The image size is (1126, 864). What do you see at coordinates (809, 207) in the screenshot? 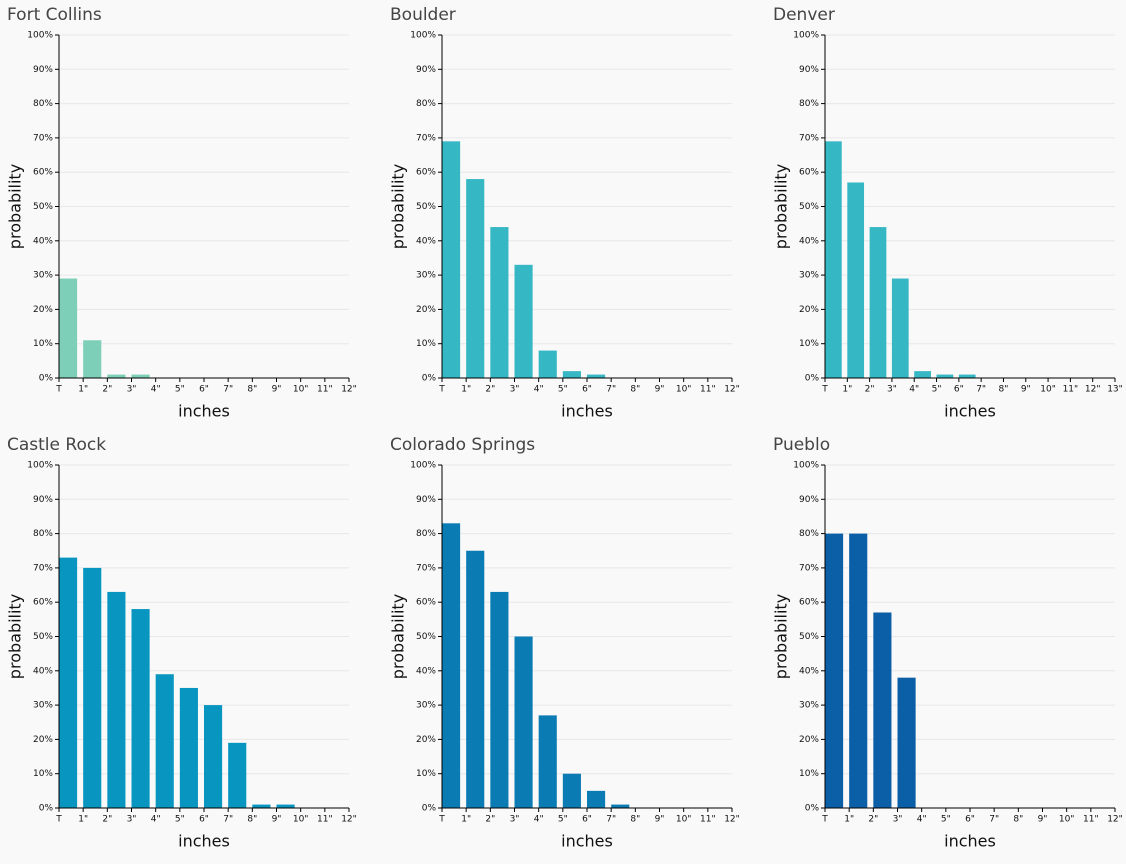
I see `y-tick-label: 50%` at bounding box center [809, 207].